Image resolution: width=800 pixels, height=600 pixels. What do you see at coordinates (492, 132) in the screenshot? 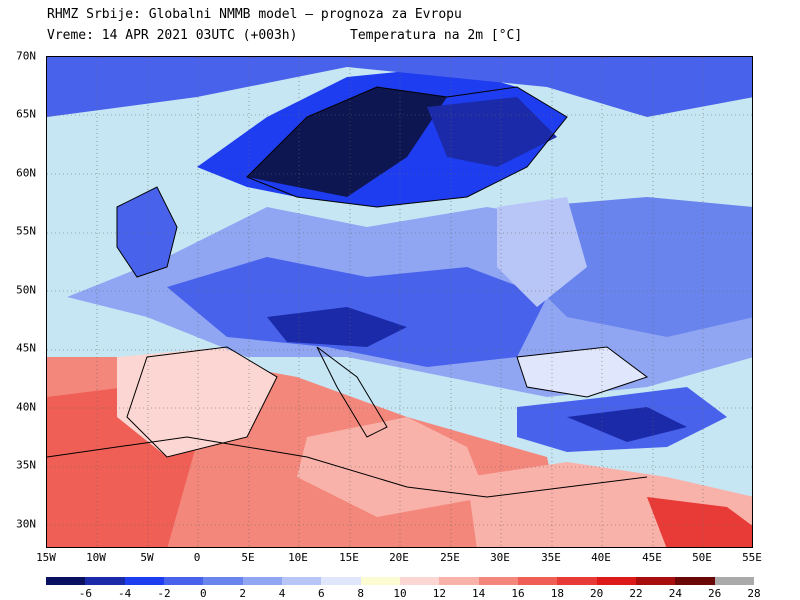
I see `finland-cold` at bounding box center [492, 132].